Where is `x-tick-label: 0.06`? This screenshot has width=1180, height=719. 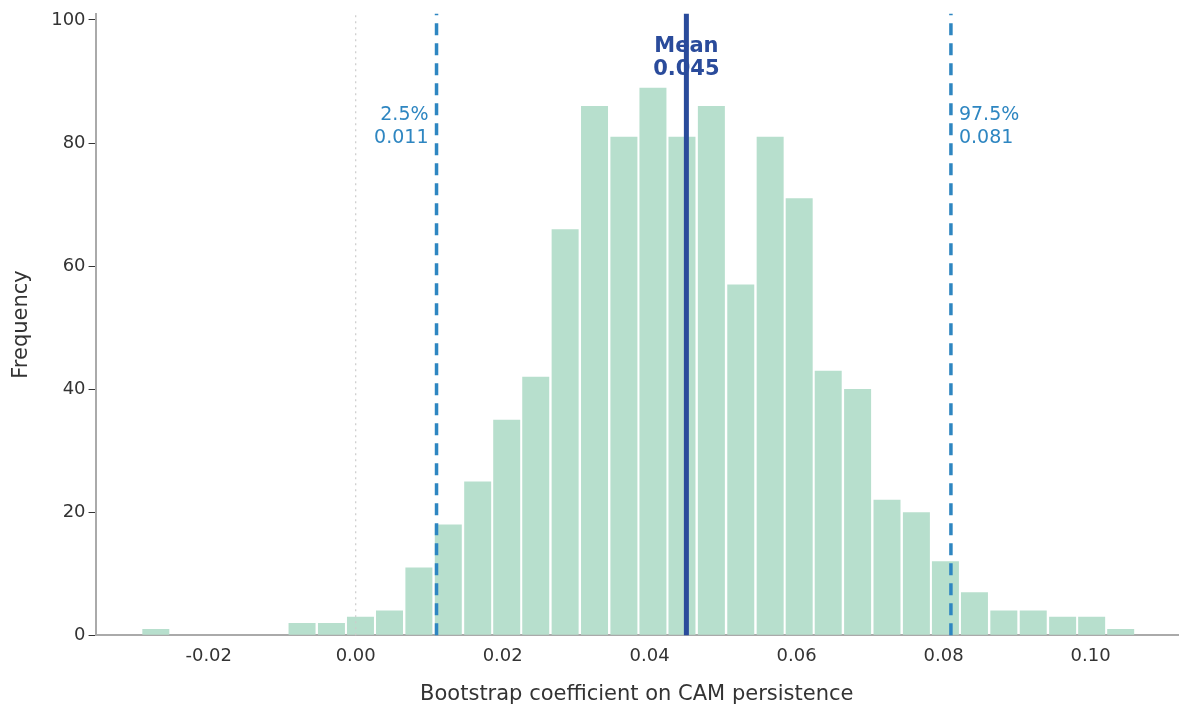
x-tick-label: 0.06 is located at coordinates (796, 654).